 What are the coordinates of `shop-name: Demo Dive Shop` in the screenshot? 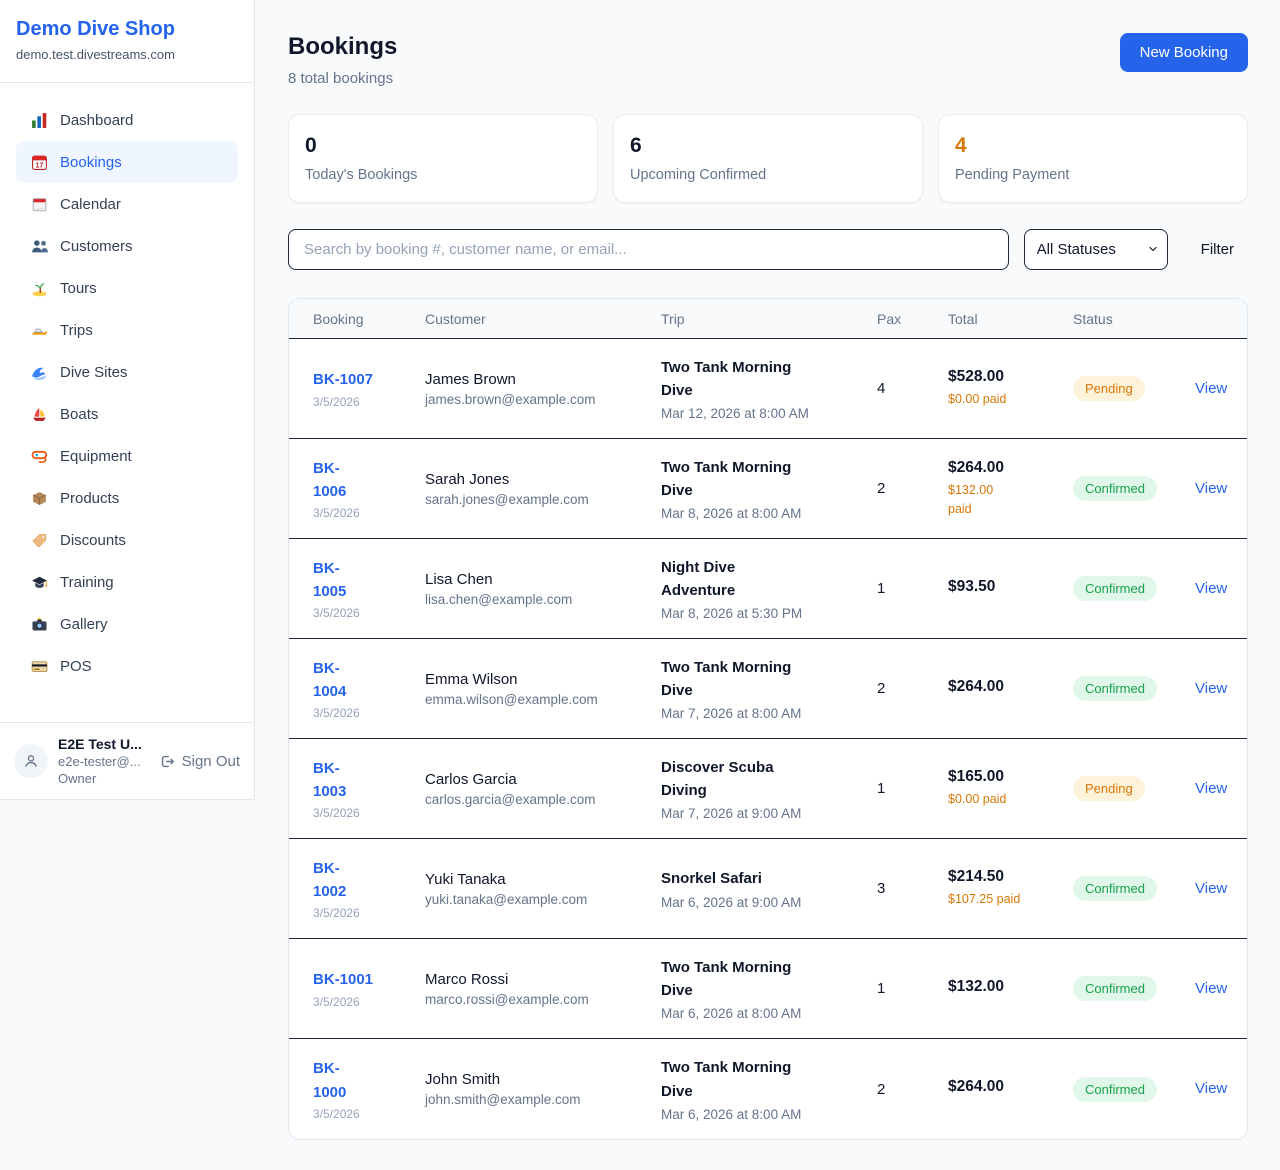 It's located at (95, 29).